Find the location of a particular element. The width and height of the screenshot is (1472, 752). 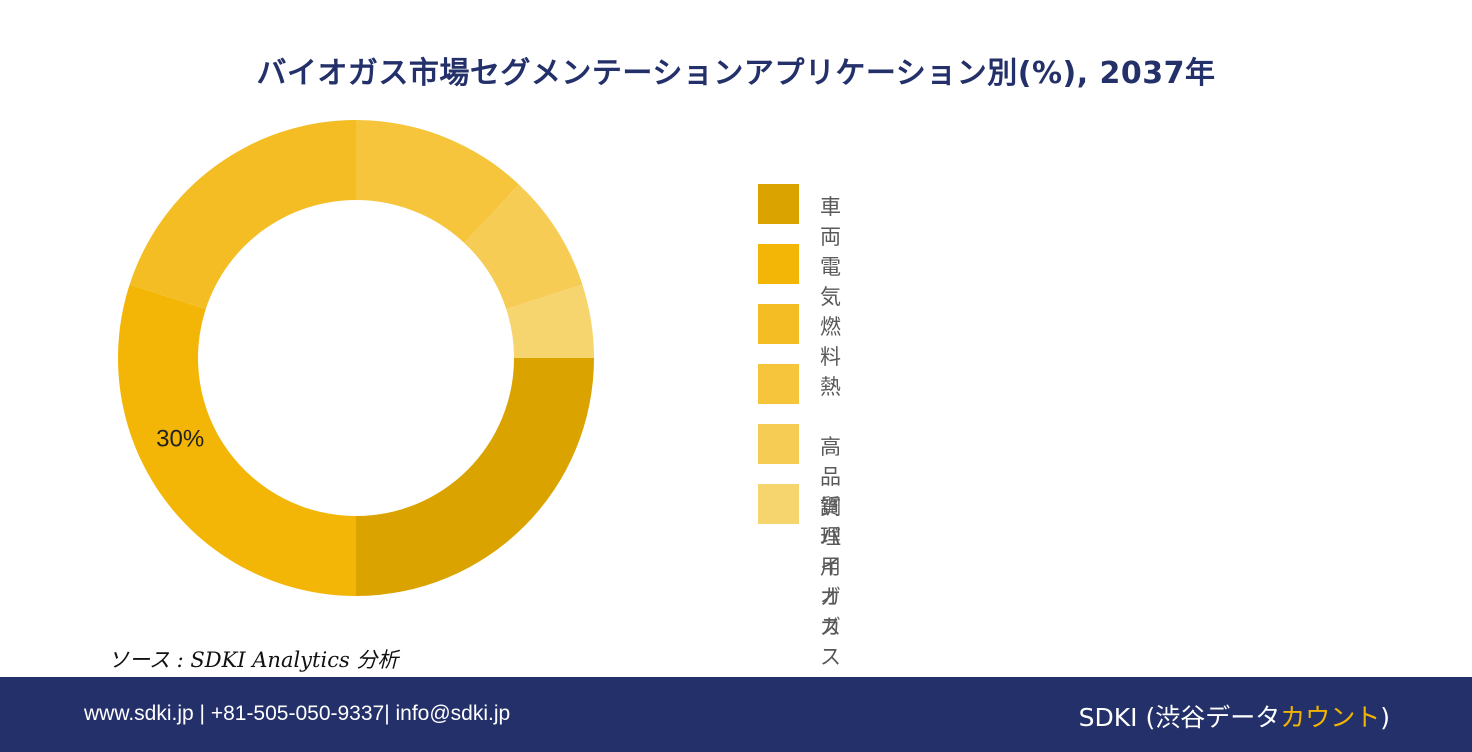

data-label-electricity: 30% is located at coordinates (180, 438).